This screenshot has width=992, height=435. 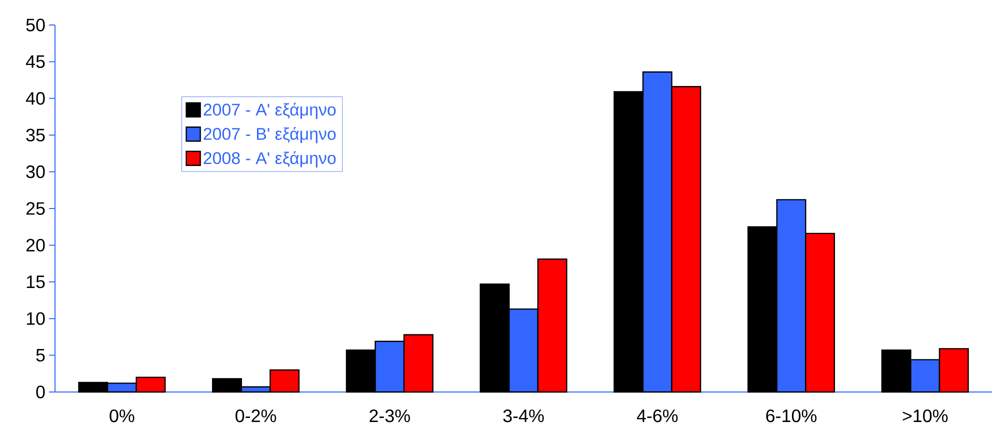 I want to click on x-tick-label: >10%, so click(x=925, y=415).